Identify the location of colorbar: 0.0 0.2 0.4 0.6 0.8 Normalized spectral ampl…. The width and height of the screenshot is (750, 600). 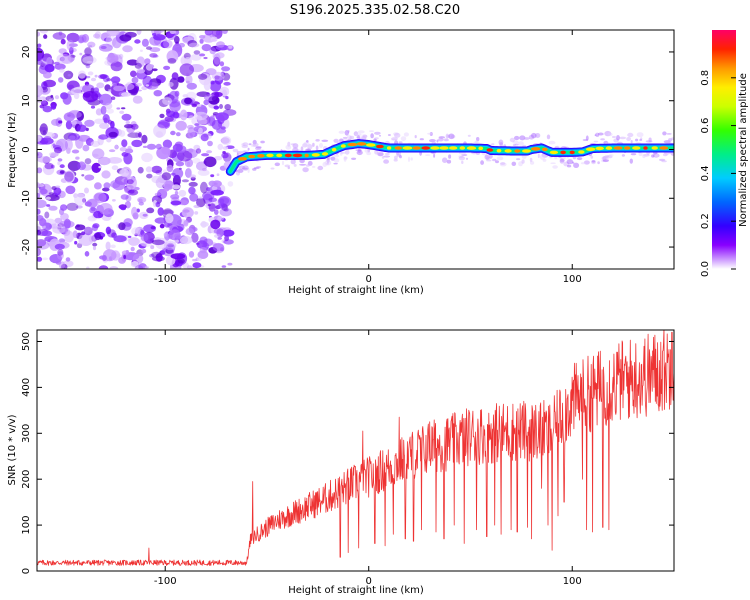
(724, 153).